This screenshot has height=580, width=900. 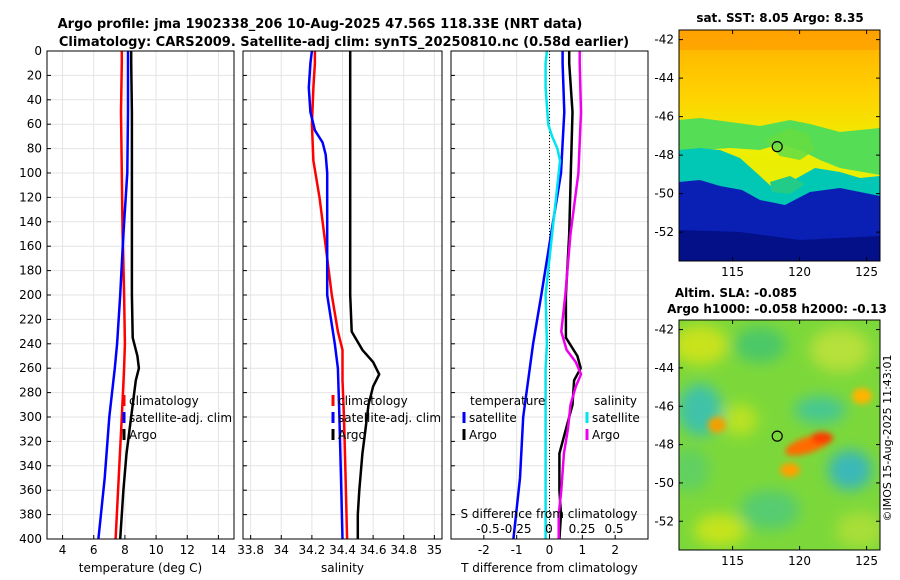 I want to click on temp-x-tick-label: 6, so click(x=94, y=550).